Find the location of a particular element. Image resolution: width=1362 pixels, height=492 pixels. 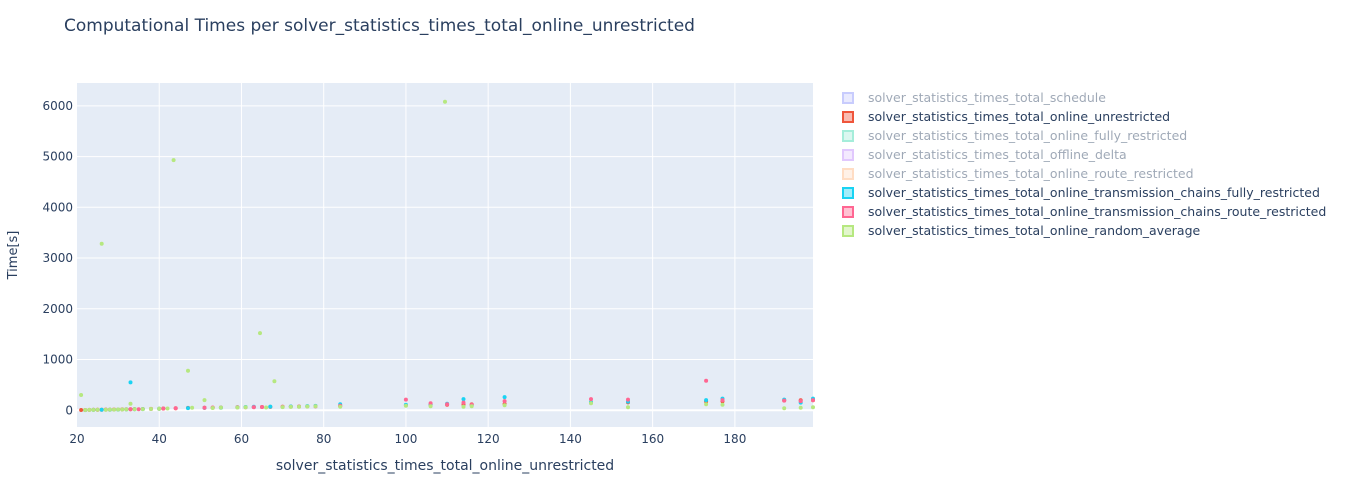

y-tick-label: 3000 is located at coordinates (57, 258).